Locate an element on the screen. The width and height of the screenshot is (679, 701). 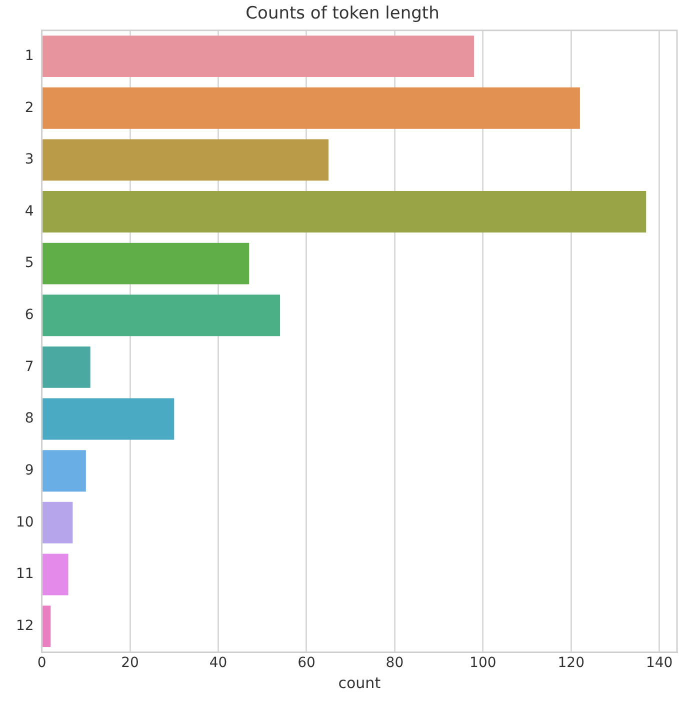
x-tick-label: 120 is located at coordinates (571, 663).